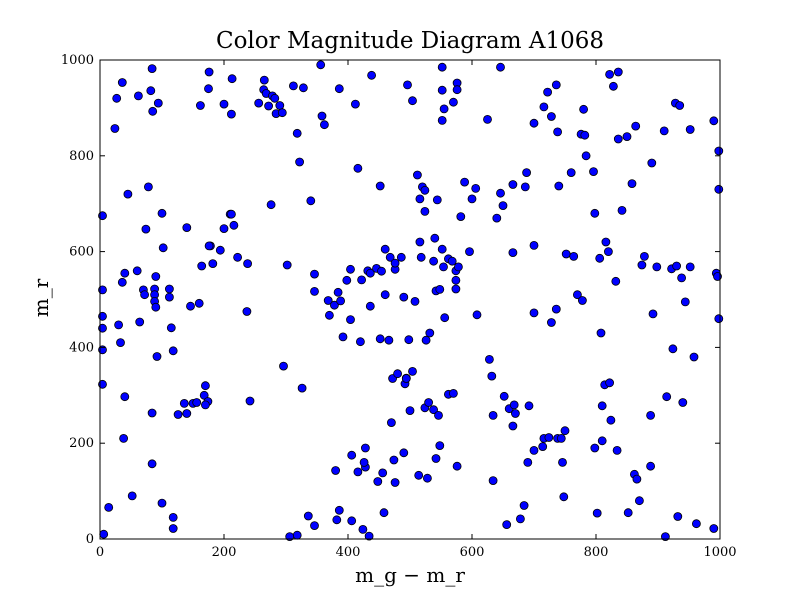 The height and width of the screenshot is (600, 800). What do you see at coordinates (81, 156) in the screenshot?
I see `y-tick-label: 800` at bounding box center [81, 156].